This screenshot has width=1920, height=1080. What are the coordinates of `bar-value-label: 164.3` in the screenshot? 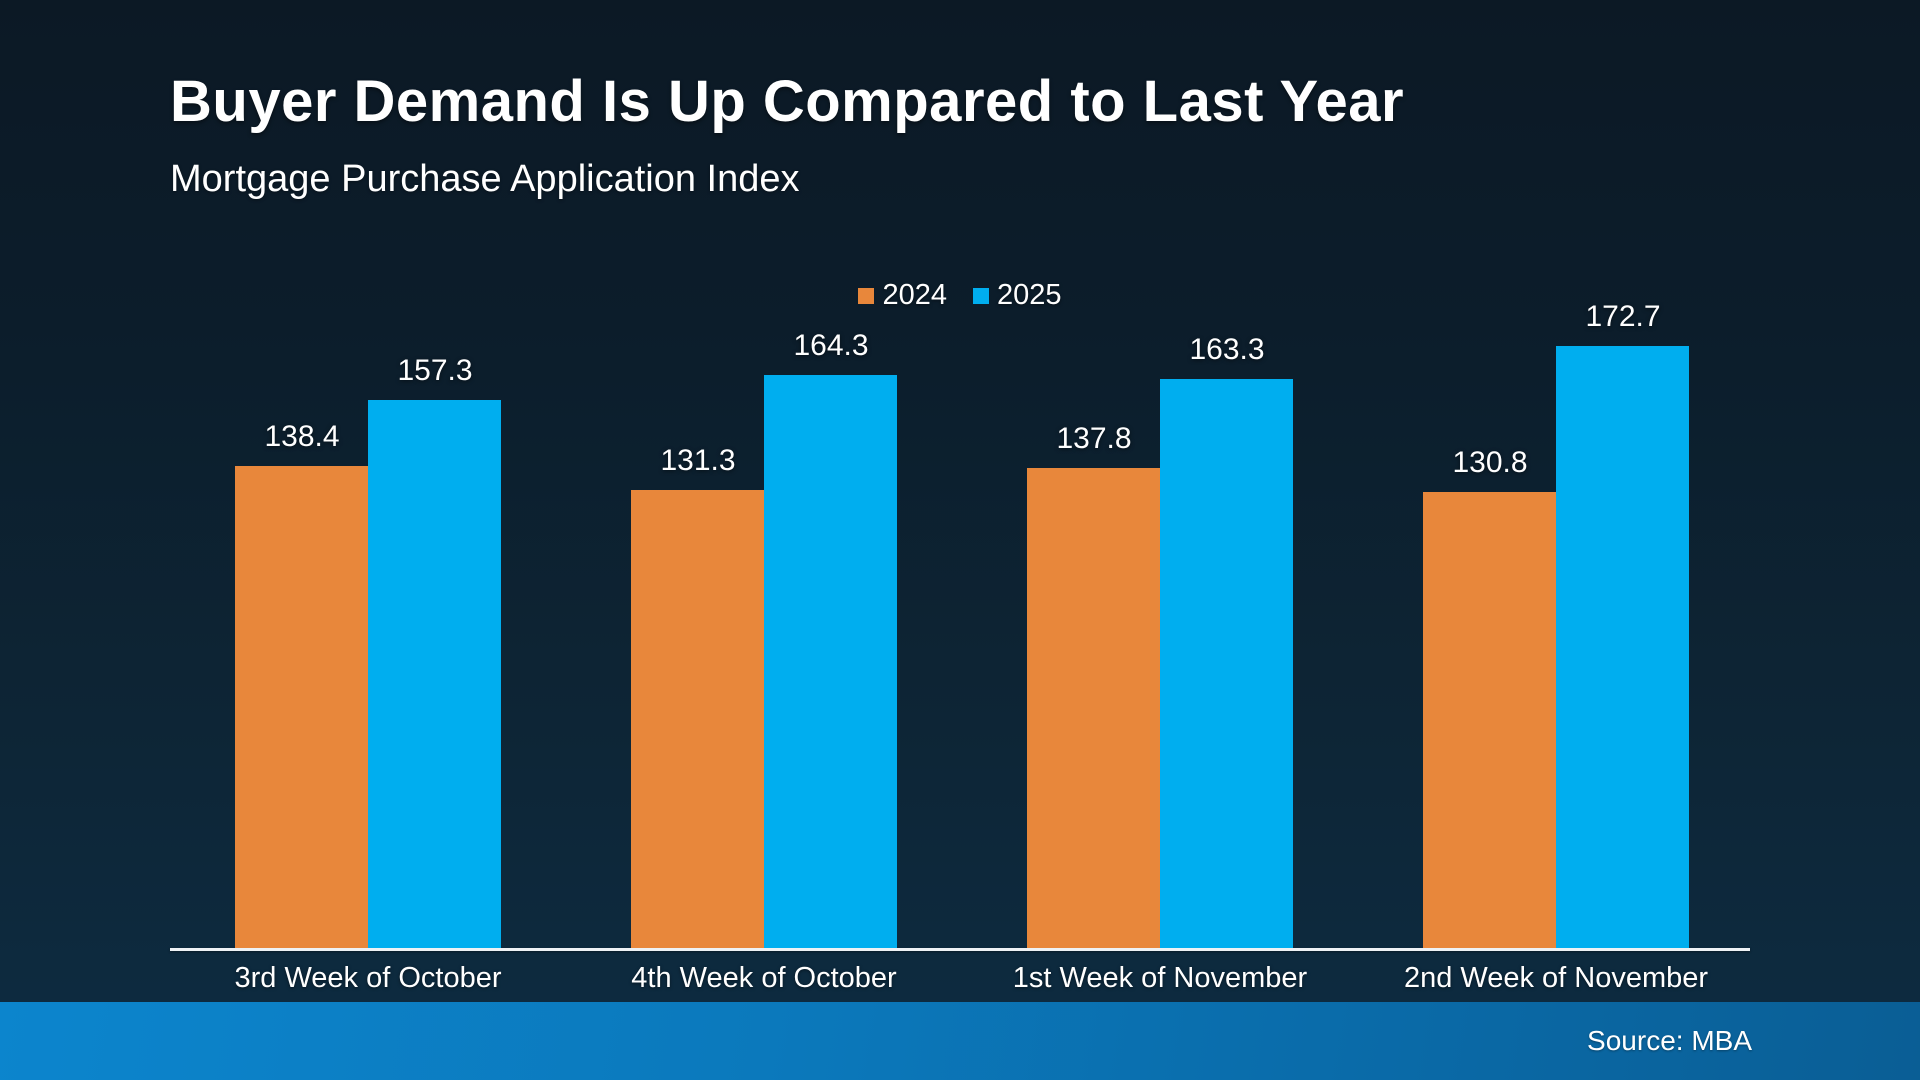 It's located at (831, 345).